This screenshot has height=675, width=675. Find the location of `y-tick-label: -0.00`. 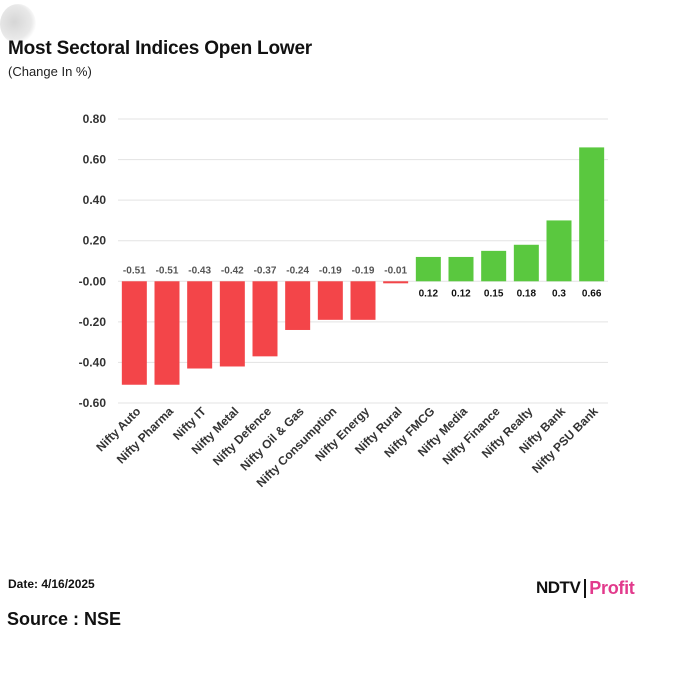

y-tick-label: -0.00 is located at coordinates (93, 281).